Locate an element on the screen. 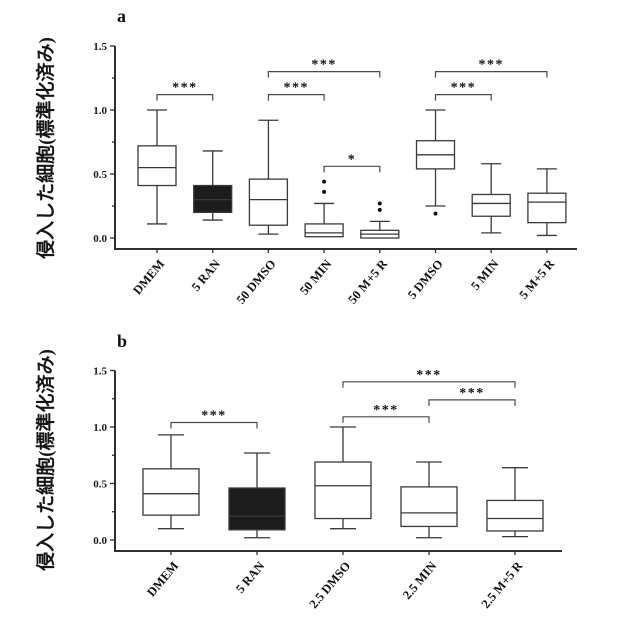  x-category-label: 5 M+5 R is located at coordinates (536, 279).